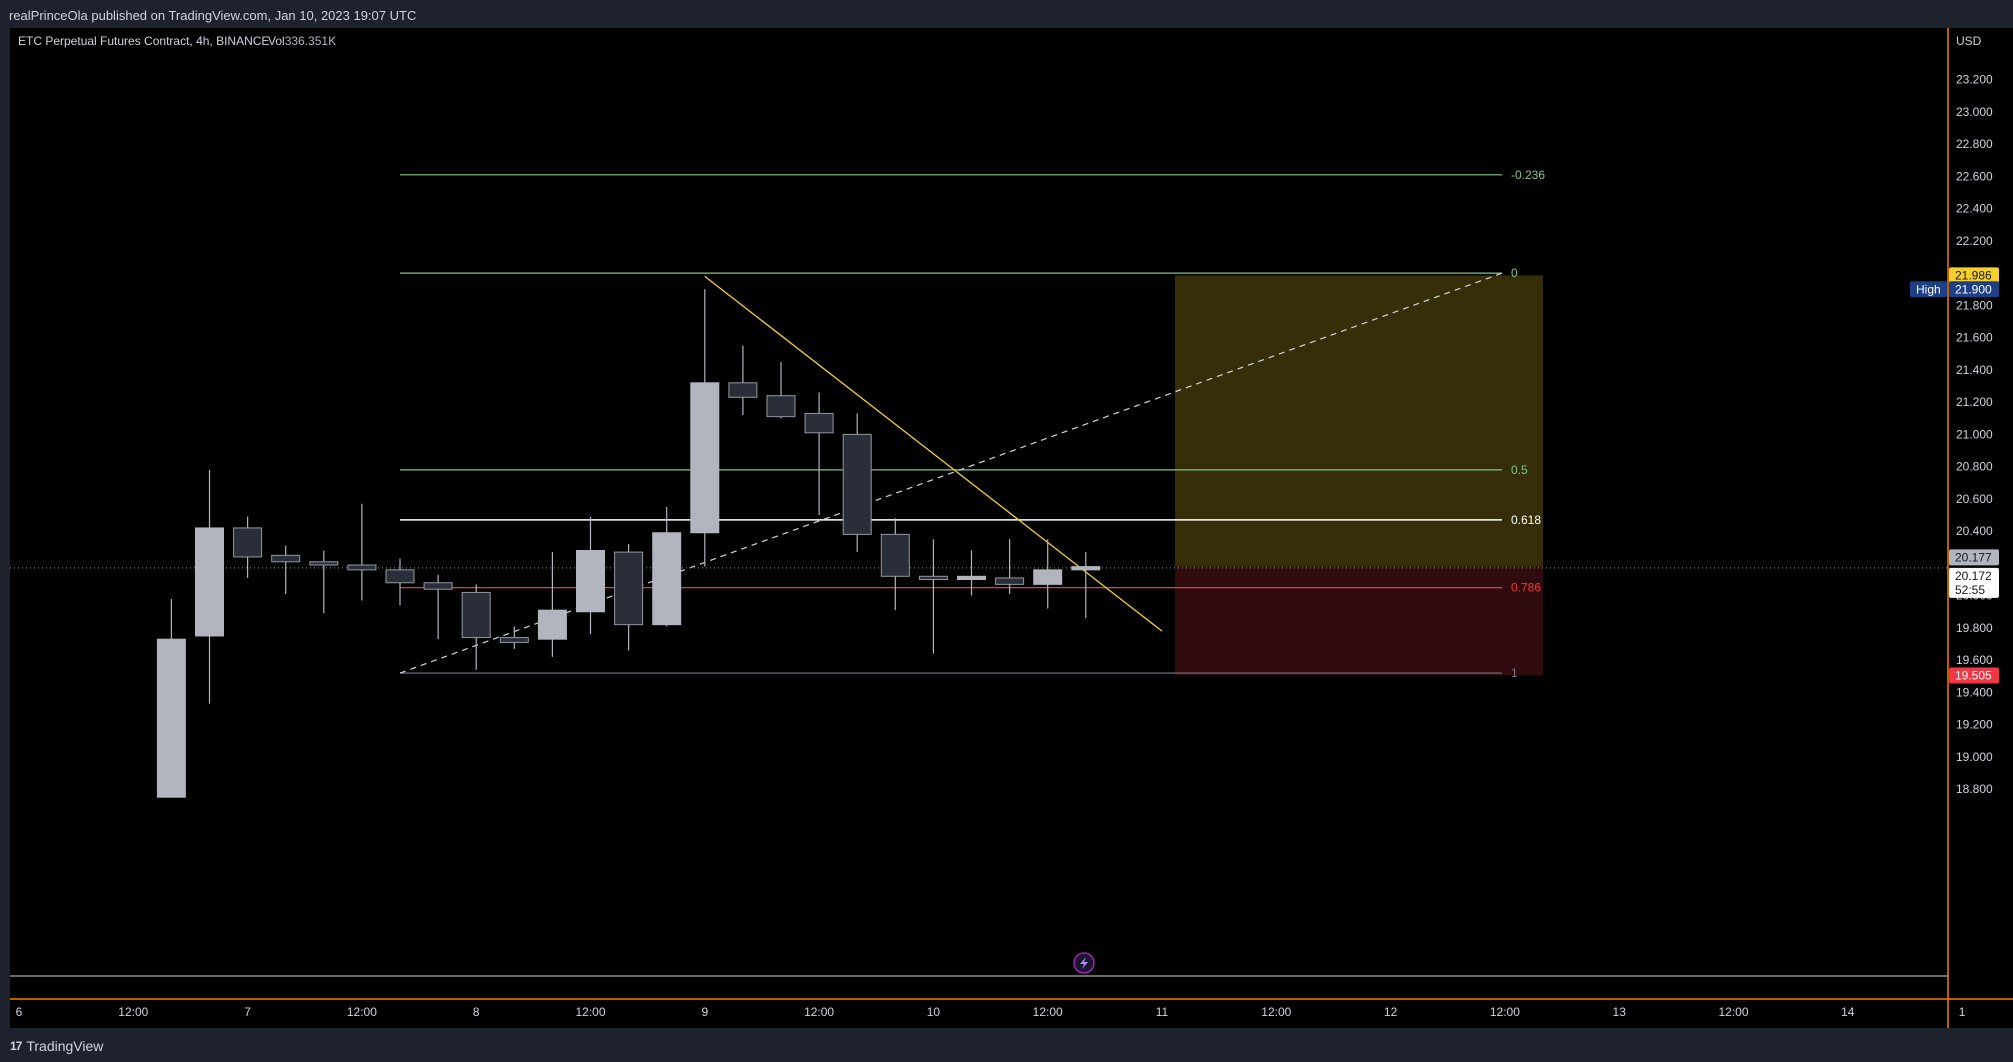 The height and width of the screenshot is (1062, 2013). Describe the element at coordinates (476, 1012) in the screenshot. I see `time-tick-label: 8` at that location.